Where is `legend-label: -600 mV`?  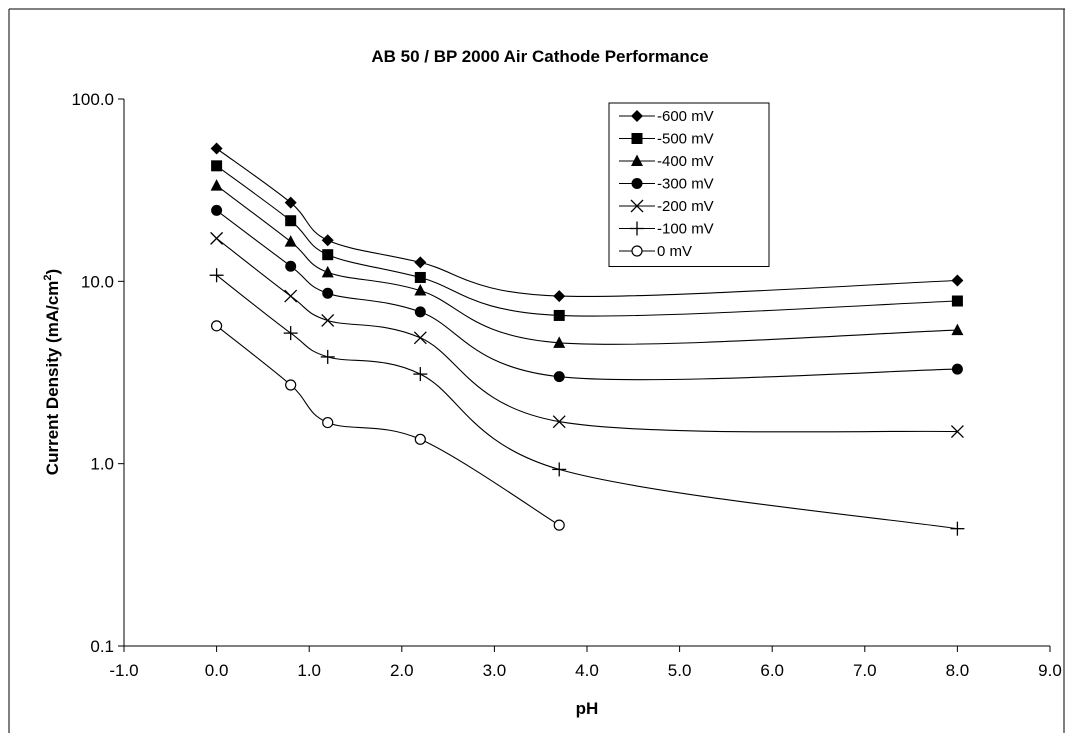
legend-label: -600 mV is located at coordinates (685, 116).